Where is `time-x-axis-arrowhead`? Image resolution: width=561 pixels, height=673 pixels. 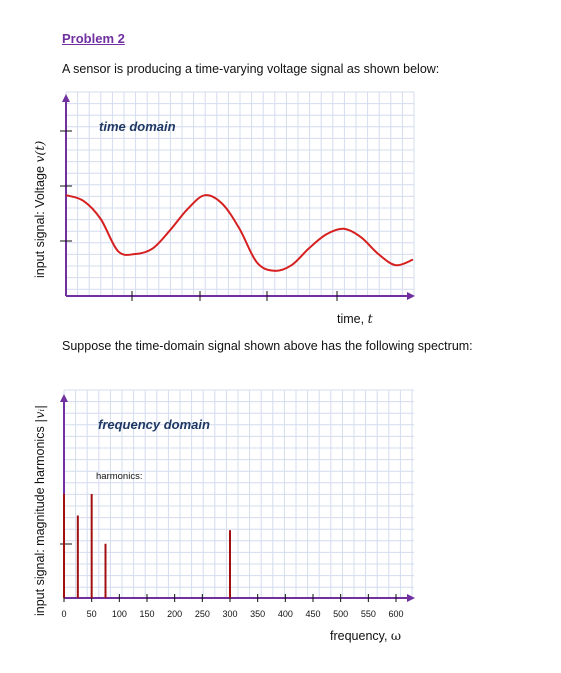 time-x-axis-arrowhead is located at coordinates (411, 296).